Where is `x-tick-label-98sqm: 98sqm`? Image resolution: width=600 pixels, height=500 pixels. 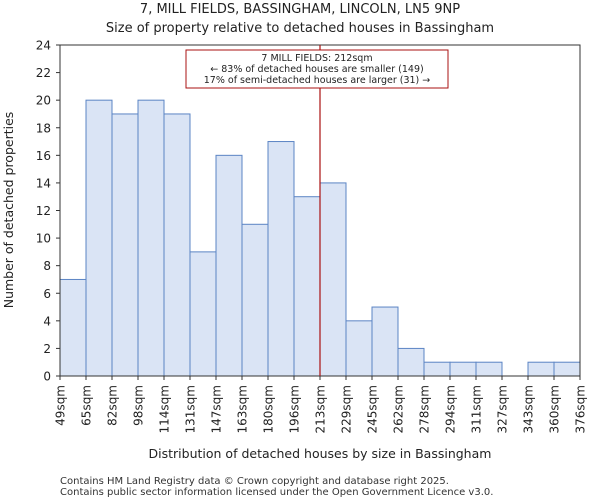 x-tick-label-98sqm: 98sqm is located at coordinates (139, 405).